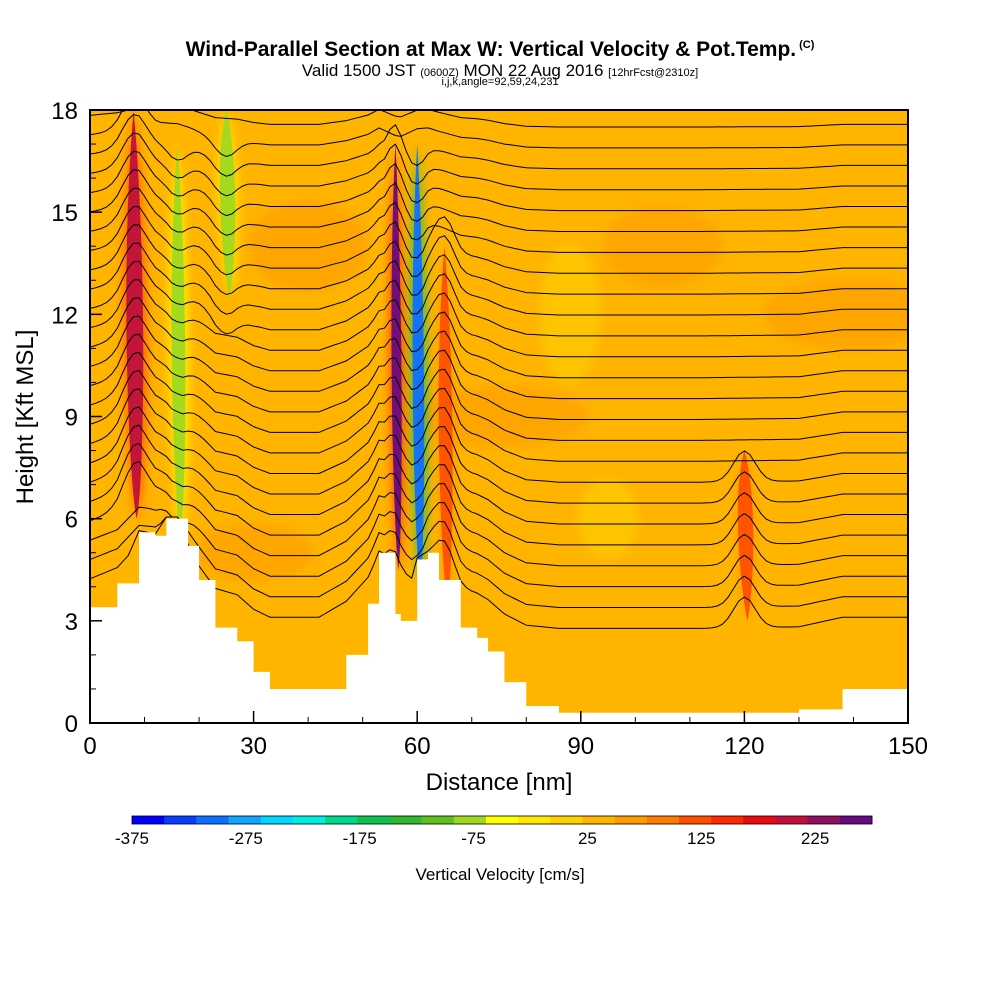 This screenshot has height=1000, width=1000. Describe the element at coordinates (500, 82) in the screenshot. I see `chart-indices: i,j,k,angle=92,59,24,231` at that location.